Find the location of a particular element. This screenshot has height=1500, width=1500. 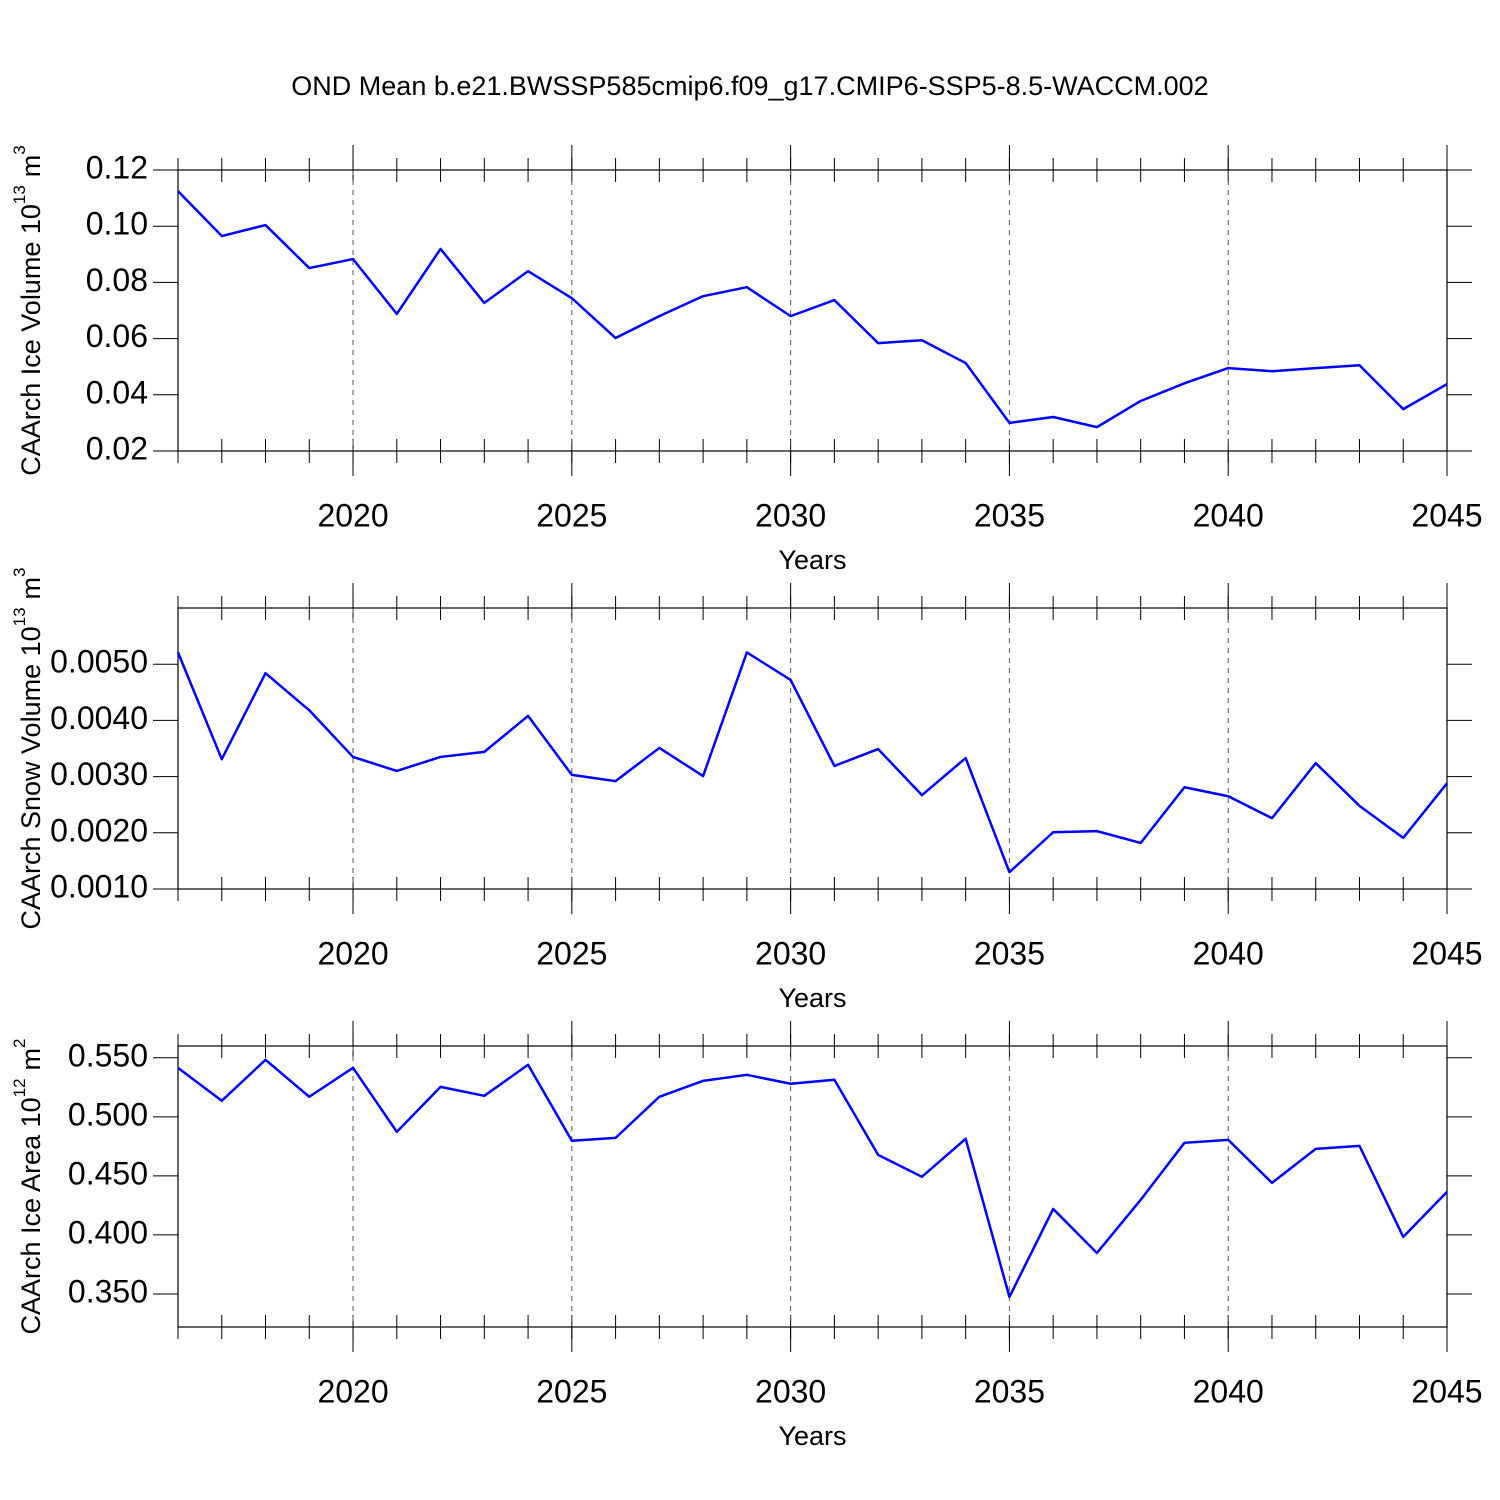

y-tick-label: 0.04 is located at coordinates (117, 392).